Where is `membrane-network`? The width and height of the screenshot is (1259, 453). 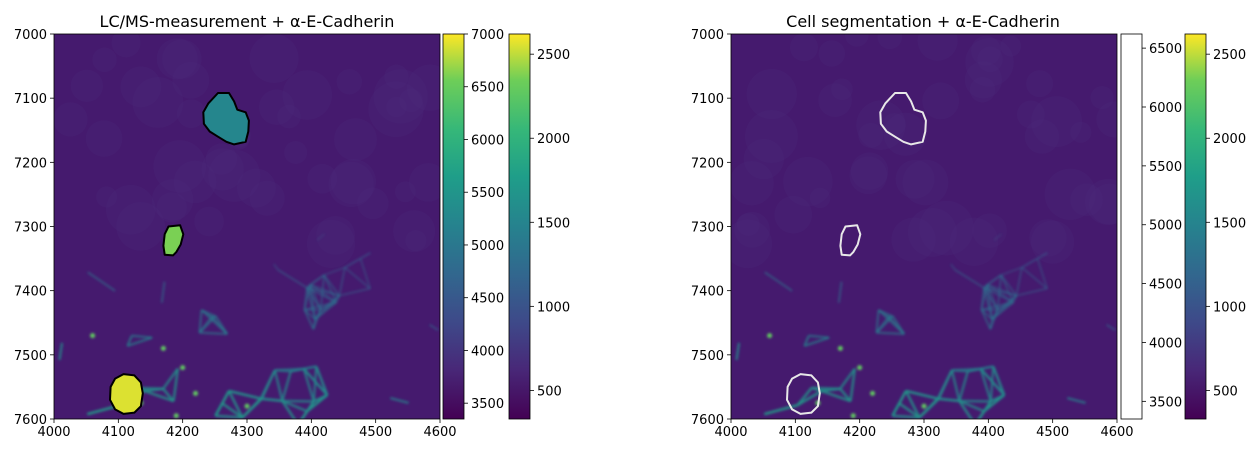
membrane-network is located at coordinates (925, 326).